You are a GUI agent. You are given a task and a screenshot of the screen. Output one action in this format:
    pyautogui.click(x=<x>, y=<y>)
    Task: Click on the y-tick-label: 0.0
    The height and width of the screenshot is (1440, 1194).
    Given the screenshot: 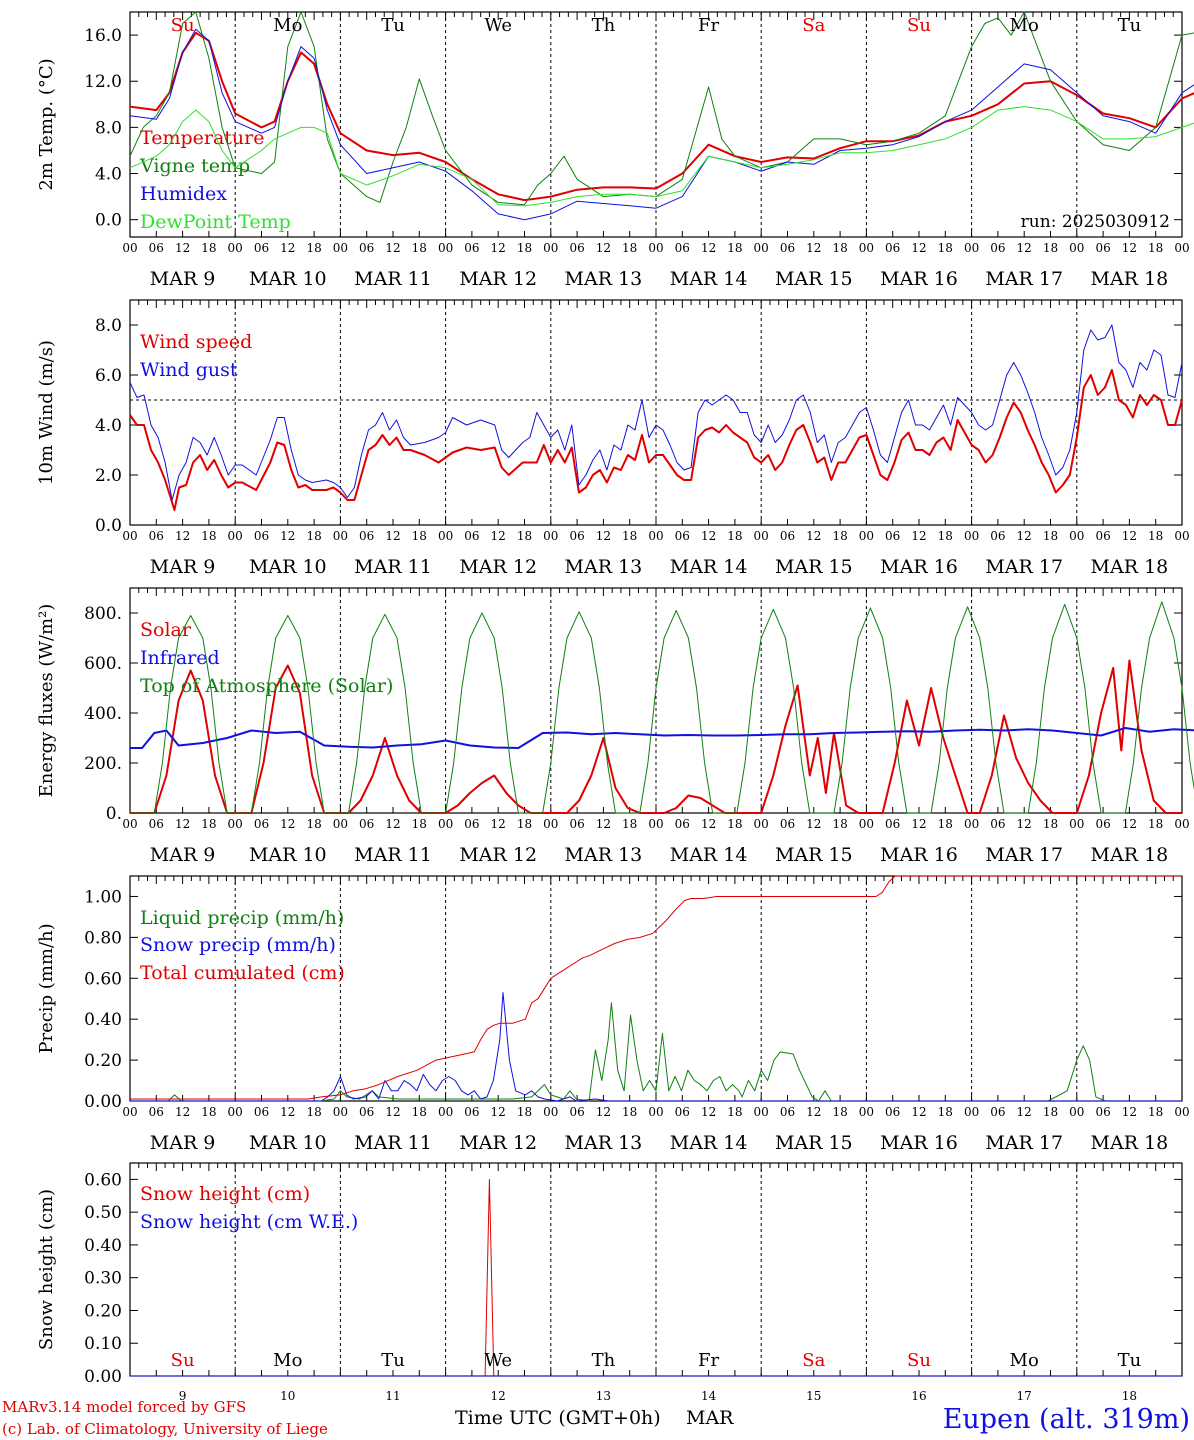 What is the action you would take?
    pyautogui.click(x=108, y=221)
    